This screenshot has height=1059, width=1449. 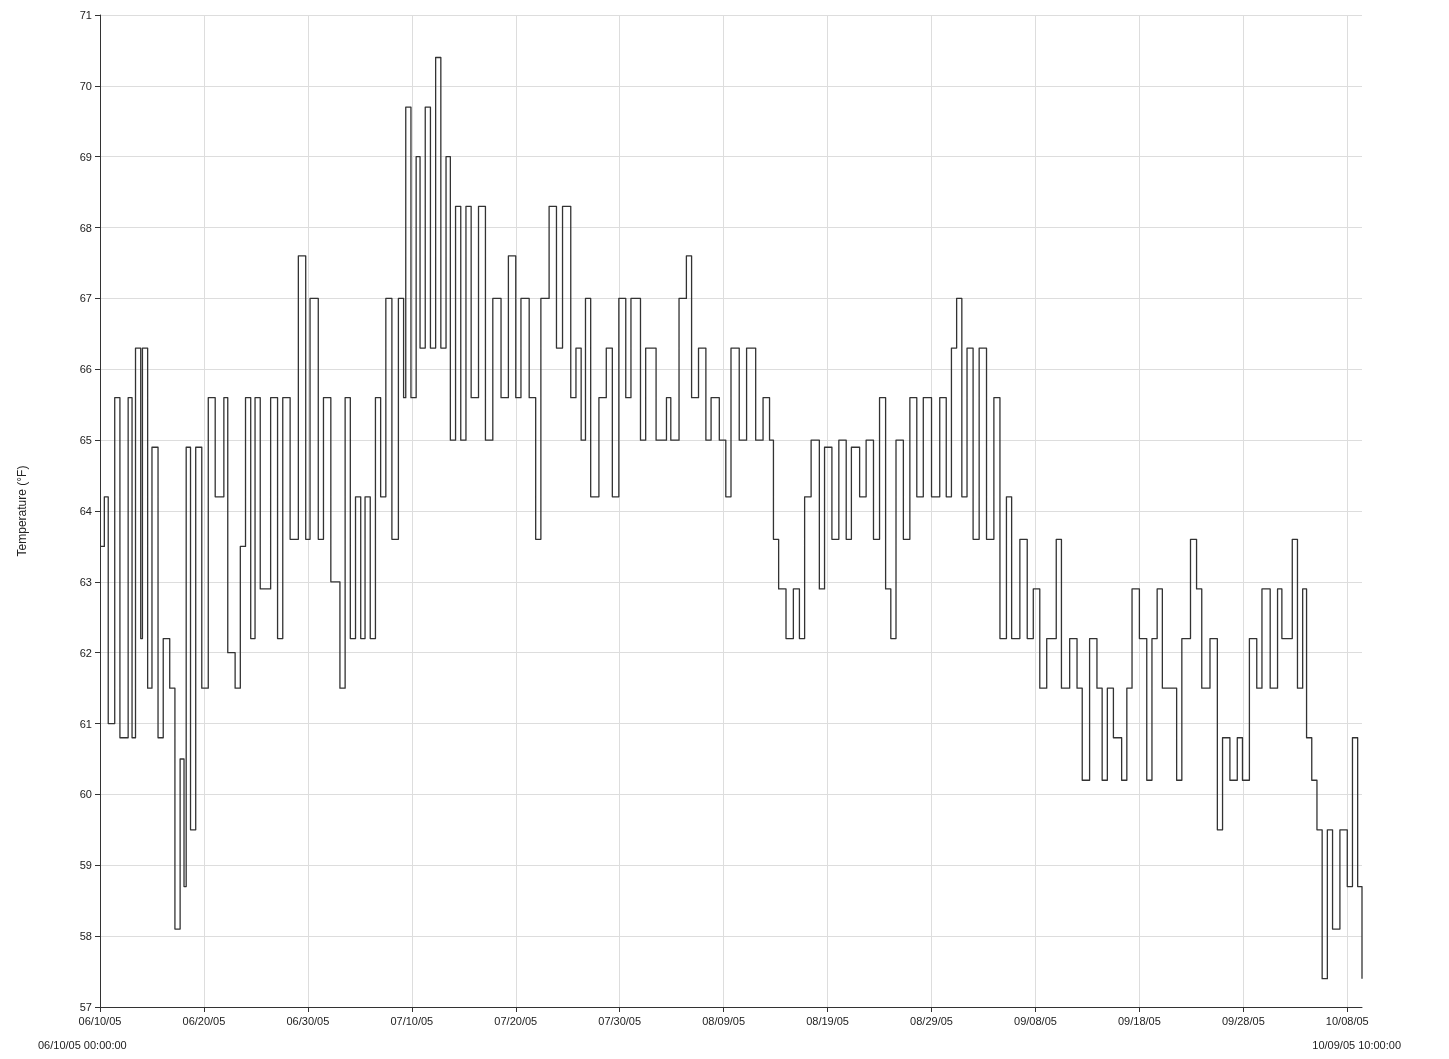 I want to click on x-tick-label: 06/10/05, so click(x=100, y=1020).